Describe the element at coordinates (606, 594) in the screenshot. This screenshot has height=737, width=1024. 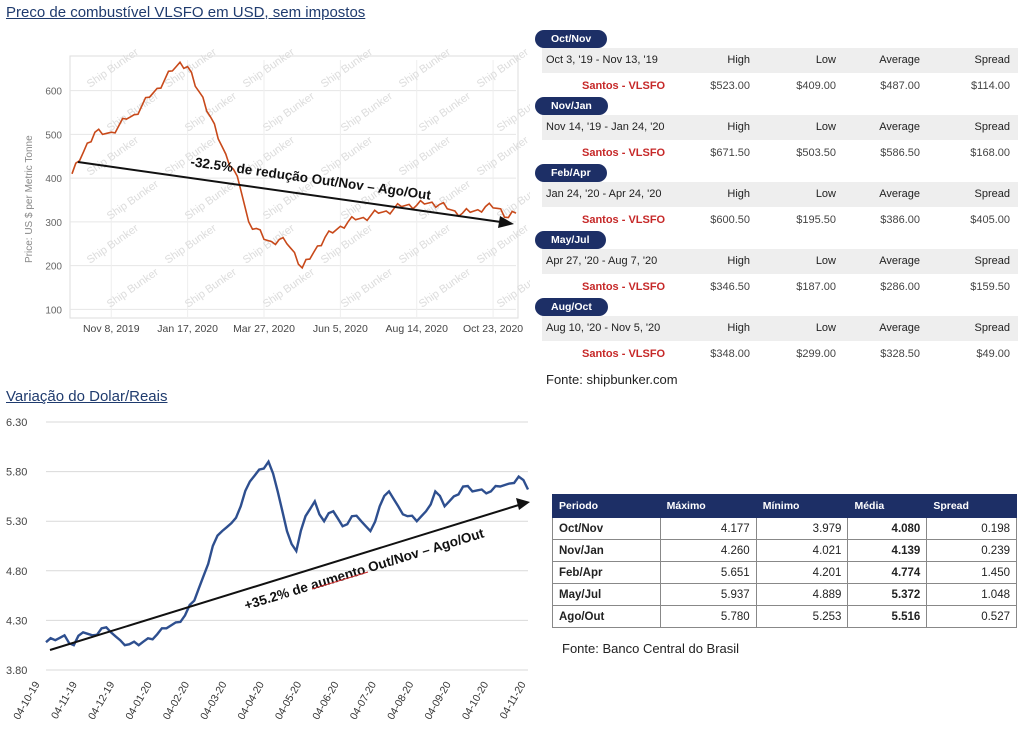
I see `fx-period: May/Jul` at that location.